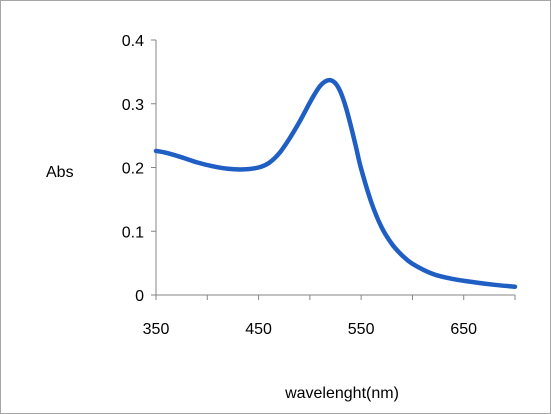 The width and height of the screenshot is (551, 414). I want to click on x-tick-label: 550, so click(361, 329).